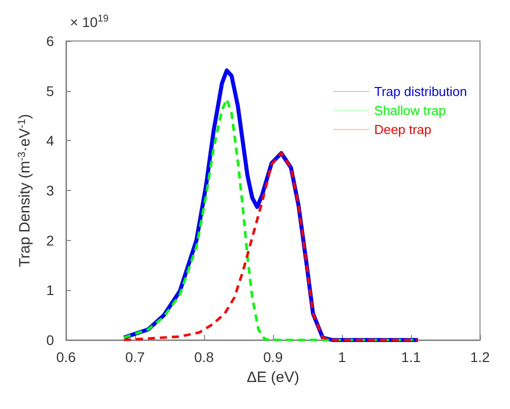 The height and width of the screenshot is (409, 510). What do you see at coordinates (273, 377) in the screenshot?
I see `x-axis-title: ΔE (eV)` at bounding box center [273, 377].